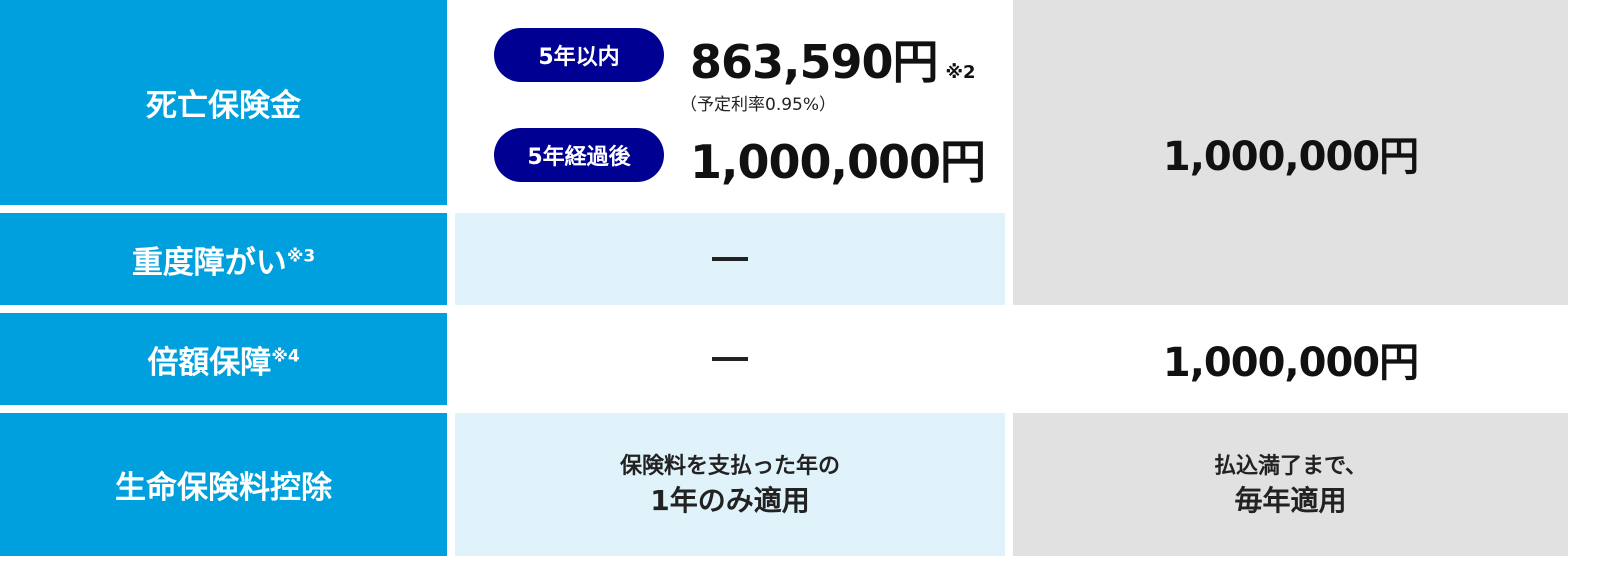 This screenshot has width=1600, height=566. What do you see at coordinates (223, 362) in the screenshot?
I see `label: 倍額保障※4` at bounding box center [223, 362].